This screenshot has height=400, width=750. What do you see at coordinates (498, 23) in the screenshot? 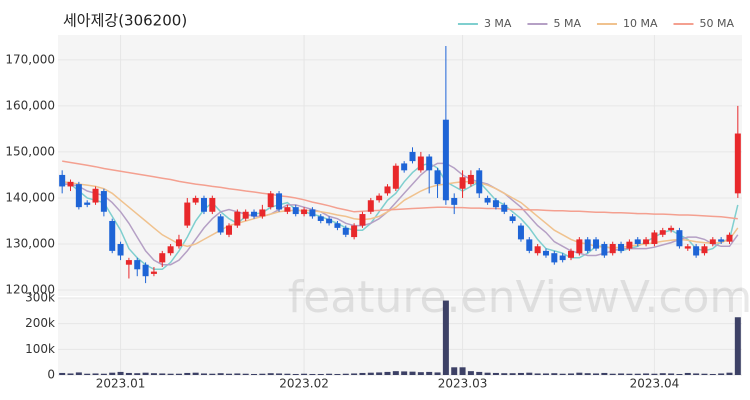
I see `legend-label: 3 MA` at bounding box center [498, 23].